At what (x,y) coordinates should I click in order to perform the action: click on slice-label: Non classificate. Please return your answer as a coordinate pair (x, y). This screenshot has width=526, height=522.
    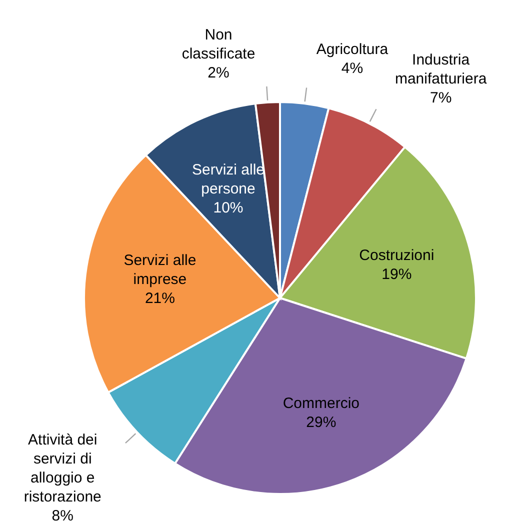
    Looking at the image, I should click on (219, 44).